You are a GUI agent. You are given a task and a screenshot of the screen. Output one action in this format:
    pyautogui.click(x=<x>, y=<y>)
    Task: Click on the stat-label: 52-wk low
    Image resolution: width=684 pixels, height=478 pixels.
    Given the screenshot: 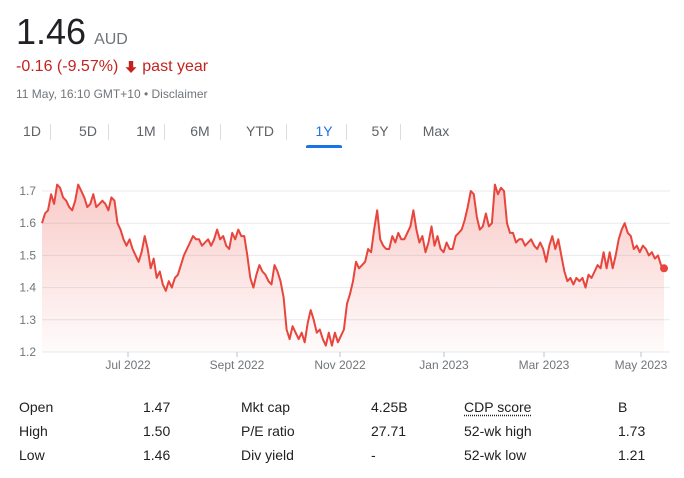 What is the action you would take?
    pyautogui.click(x=495, y=455)
    